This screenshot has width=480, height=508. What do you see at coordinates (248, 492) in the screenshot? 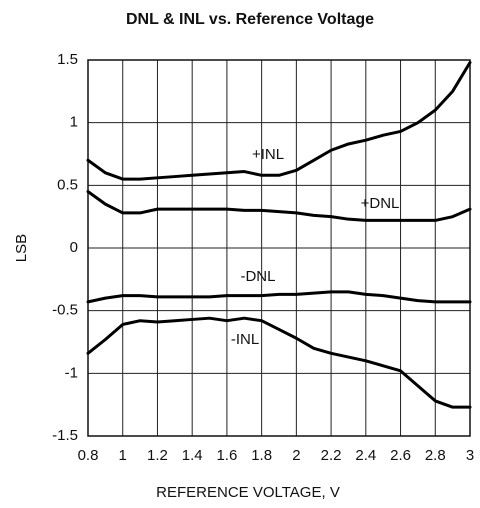
I see `x-axis-label: REFERENCE VOLTAGE, V` at bounding box center [248, 492].